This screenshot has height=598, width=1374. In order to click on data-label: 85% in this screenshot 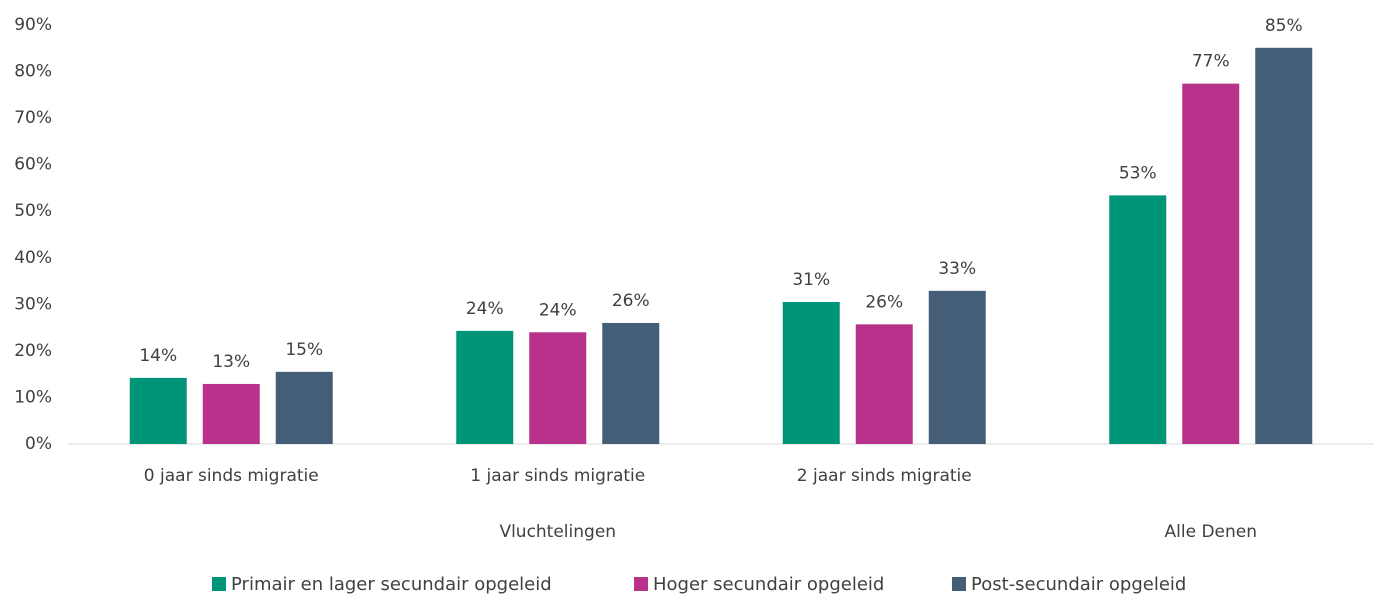, I will do `click(1284, 26)`.